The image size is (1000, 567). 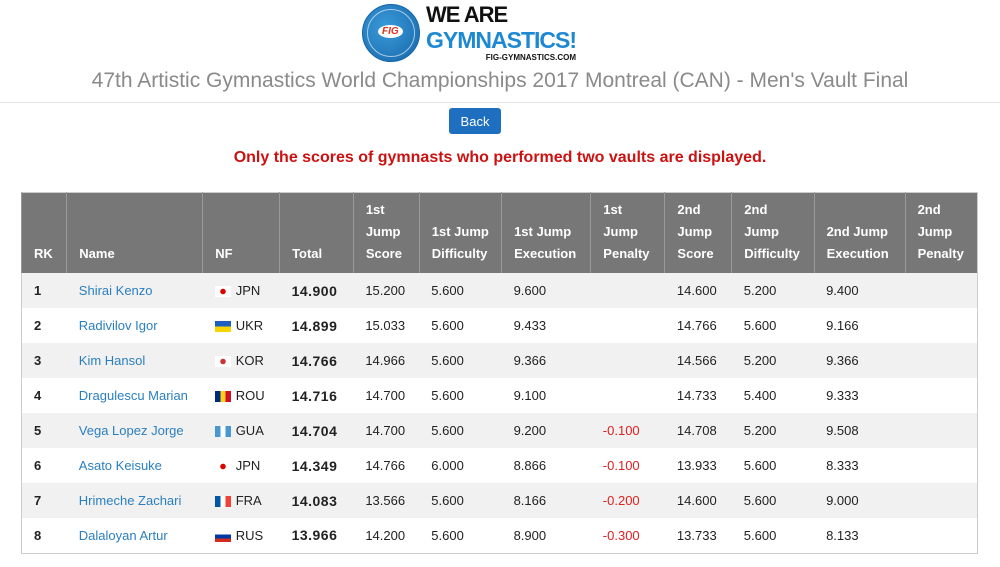 I want to click on name-value: Dragulescu Marian, so click(x=133, y=395).